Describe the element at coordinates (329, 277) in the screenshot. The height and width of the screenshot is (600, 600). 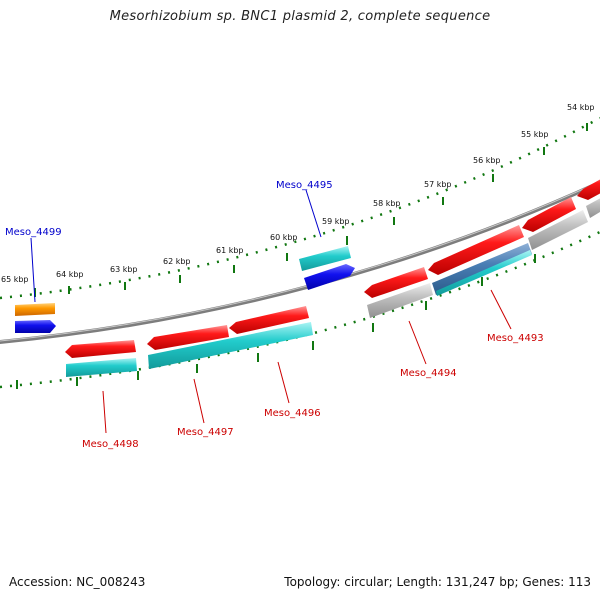
I see `gene-meso-4495-blue` at that location.